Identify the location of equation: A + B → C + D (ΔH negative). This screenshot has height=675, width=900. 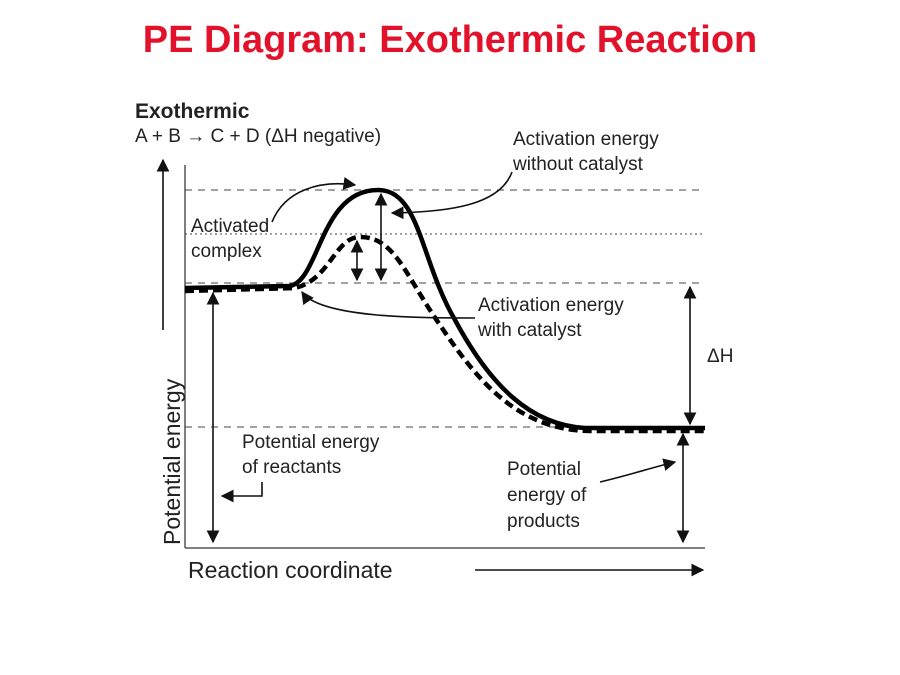
(258, 136).